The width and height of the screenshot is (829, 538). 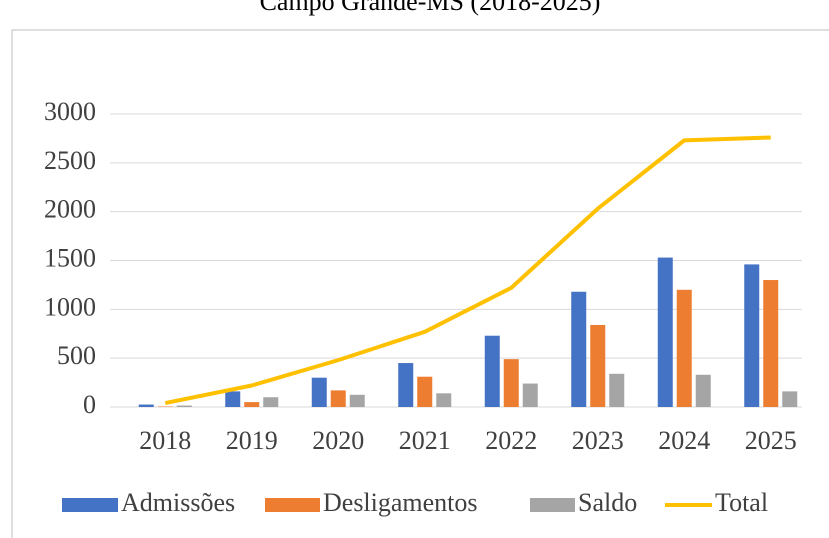 I want to click on y-tick-label: 1500, so click(x=70, y=257).